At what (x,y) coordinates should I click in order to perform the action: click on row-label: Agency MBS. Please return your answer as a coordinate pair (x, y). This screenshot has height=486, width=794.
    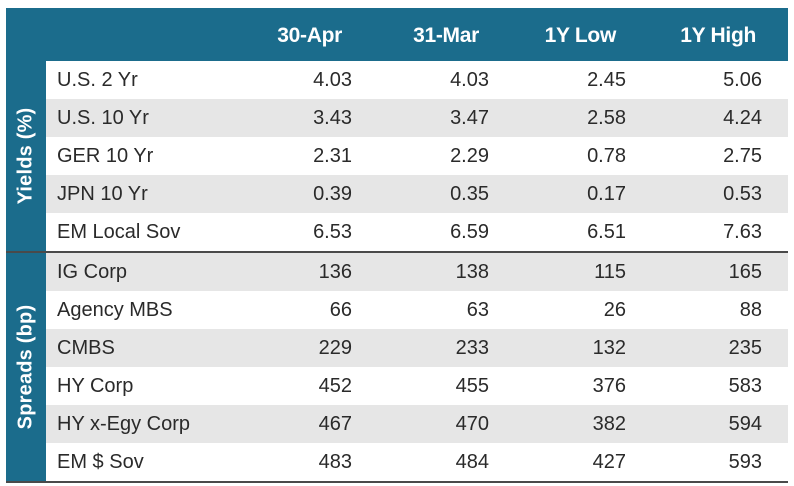
    Looking at the image, I should click on (115, 310).